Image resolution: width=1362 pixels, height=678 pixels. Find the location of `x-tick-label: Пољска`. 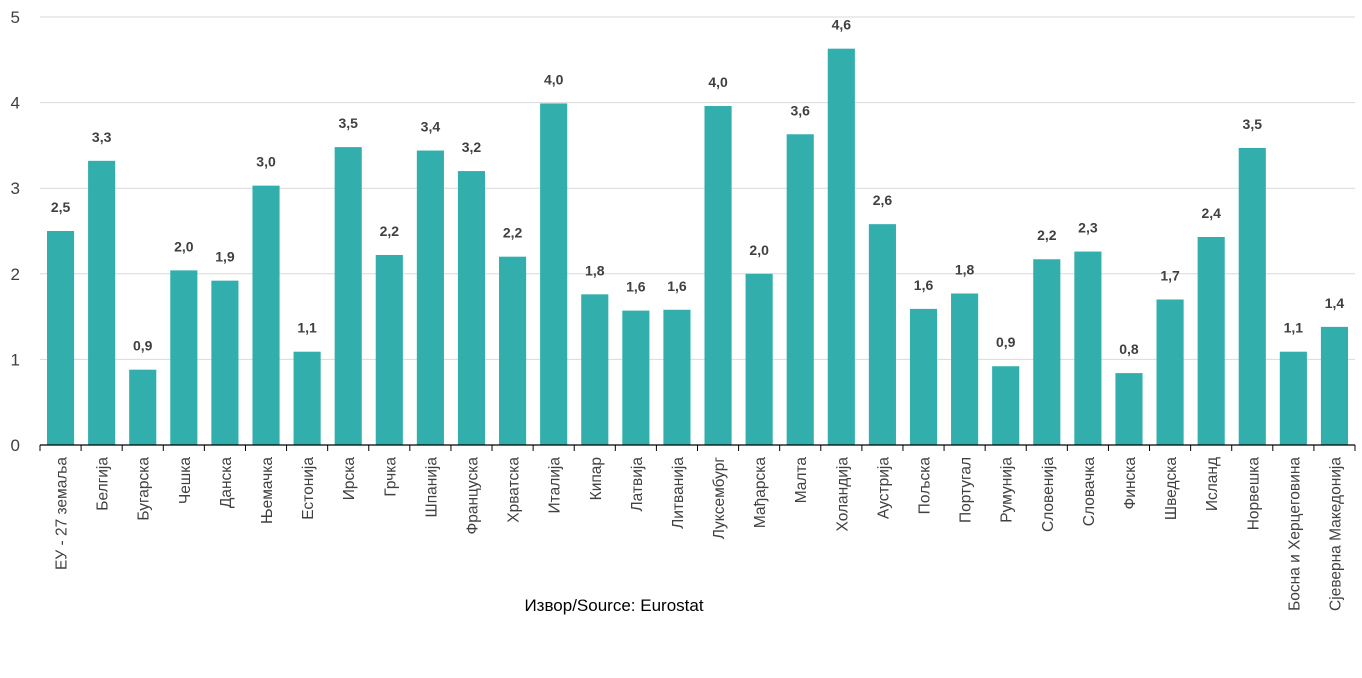

x-tick-label: Пољска is located at coordinates (925, 486).